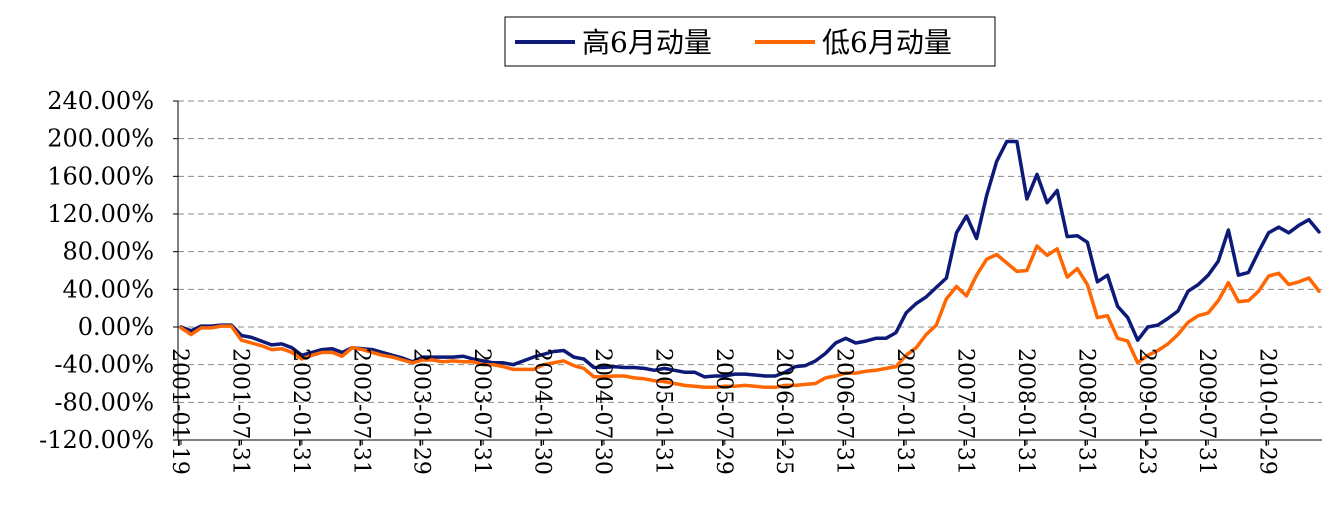  I want to click on x-tick-label: 2009-01-23, so click(1146, 411).